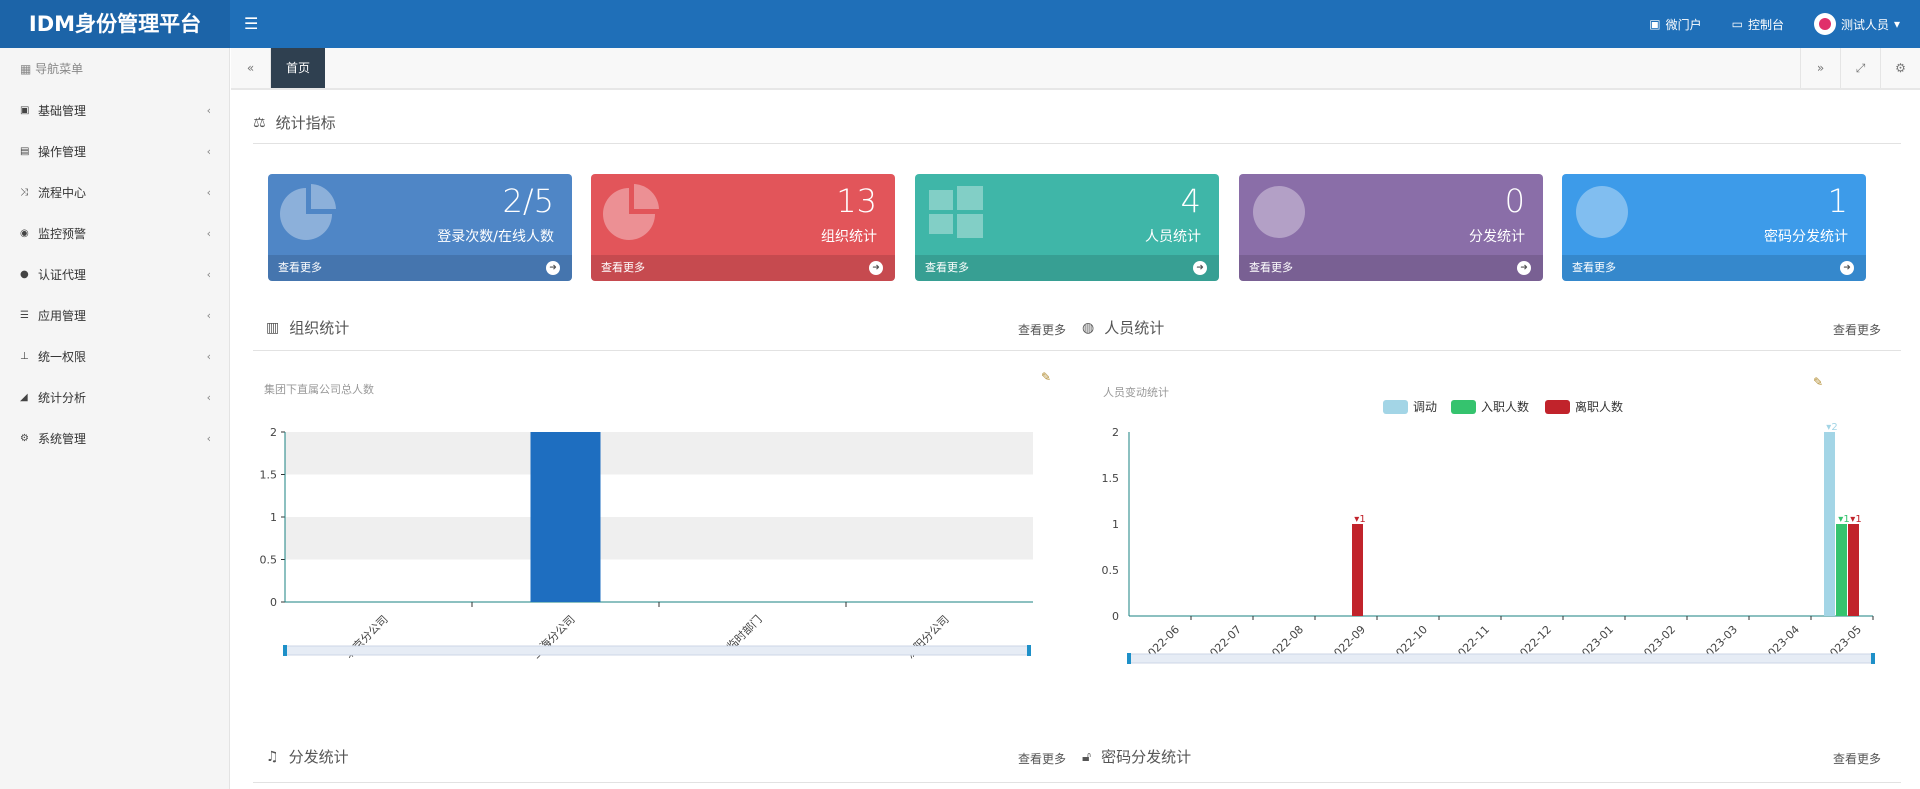  What do you see at coordinates (114, 315) in the screenshot?
I see `sidebar-item-apps: ☰ 应用管理 ‹` at bounding box center [114, 315].